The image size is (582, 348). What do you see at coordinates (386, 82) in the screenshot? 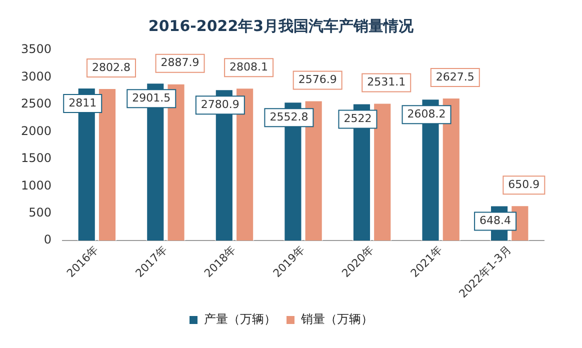
I see `data-label: 2531.1` at bounding box center [386, 82].